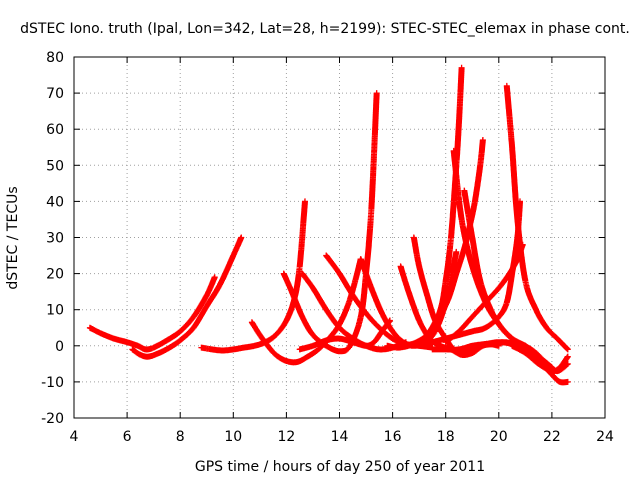 The height and width of the screenshot is (480, 640). What do you see at coordinates (55, 275) in the screenshot?
I see `y-tick-label: 20` at bounding box center [55, 275].